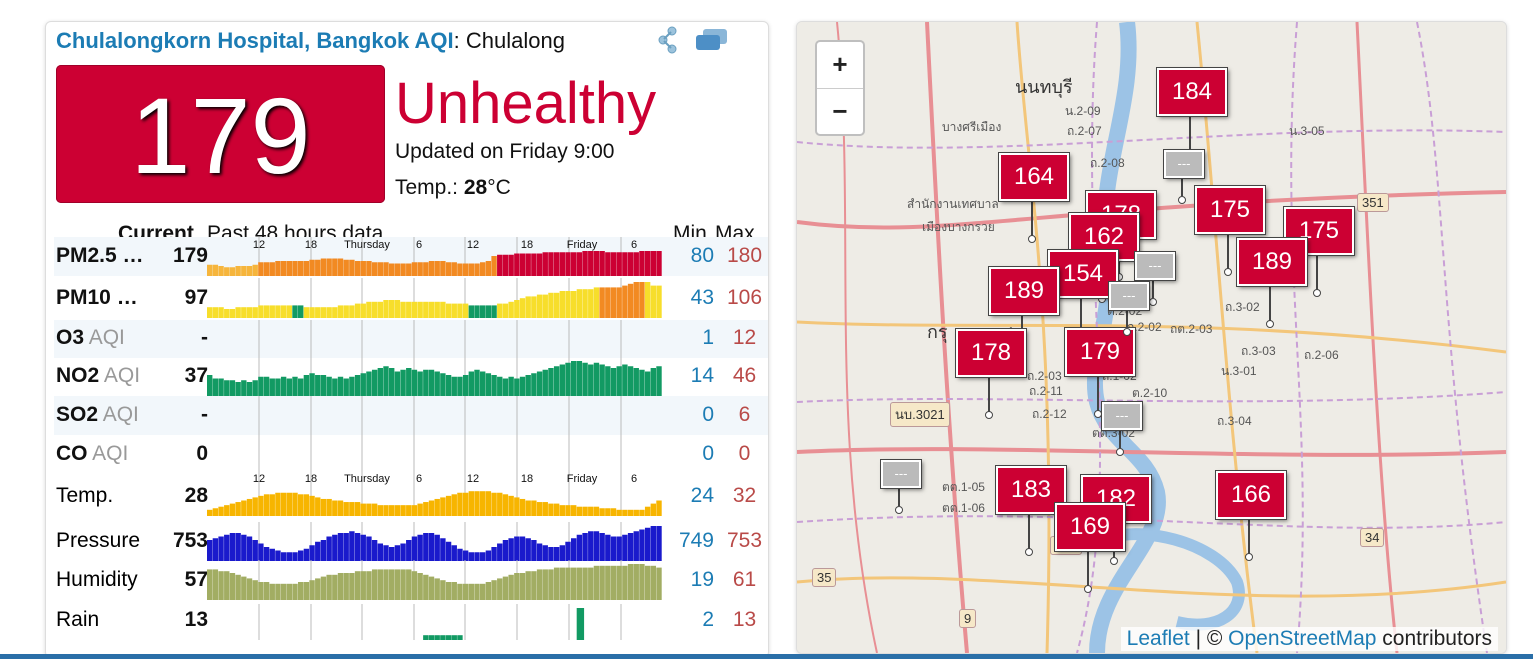 Image resolution: width=1533 pixels, height=659 pixels. Describe the element at coordinates (92, 454) in the screenshot. I see `row-label: CO AQI` at that location.